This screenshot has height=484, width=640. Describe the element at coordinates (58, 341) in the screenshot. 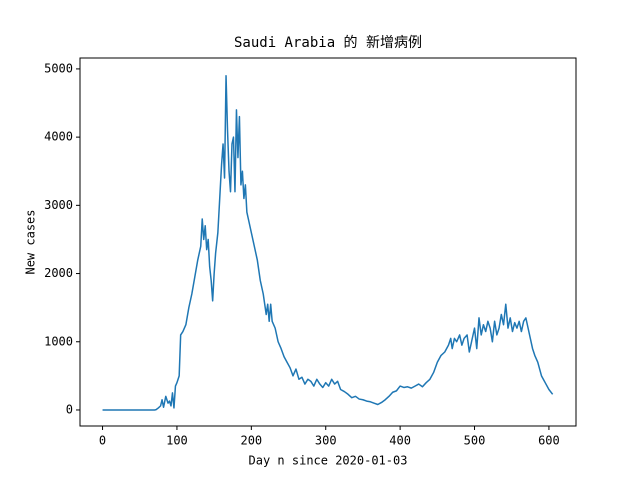

I see `y-tick-label: 1000` at that location.